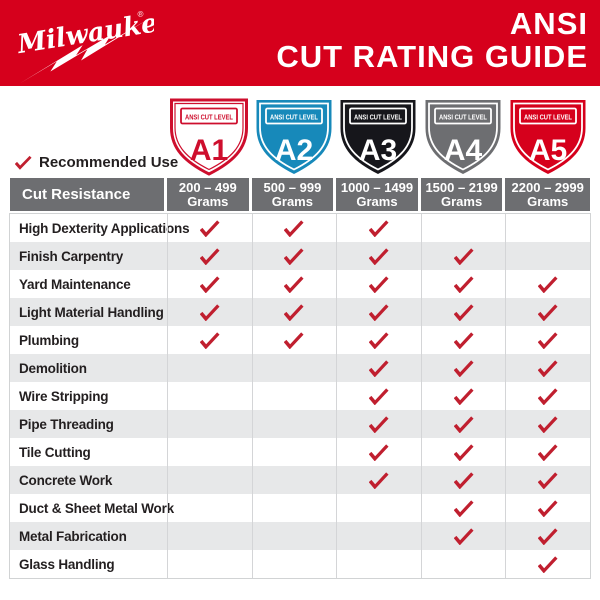 The height and width of the screenshot is (600, 600). I want to click on row-label: Plumbing, so click(49, 340).